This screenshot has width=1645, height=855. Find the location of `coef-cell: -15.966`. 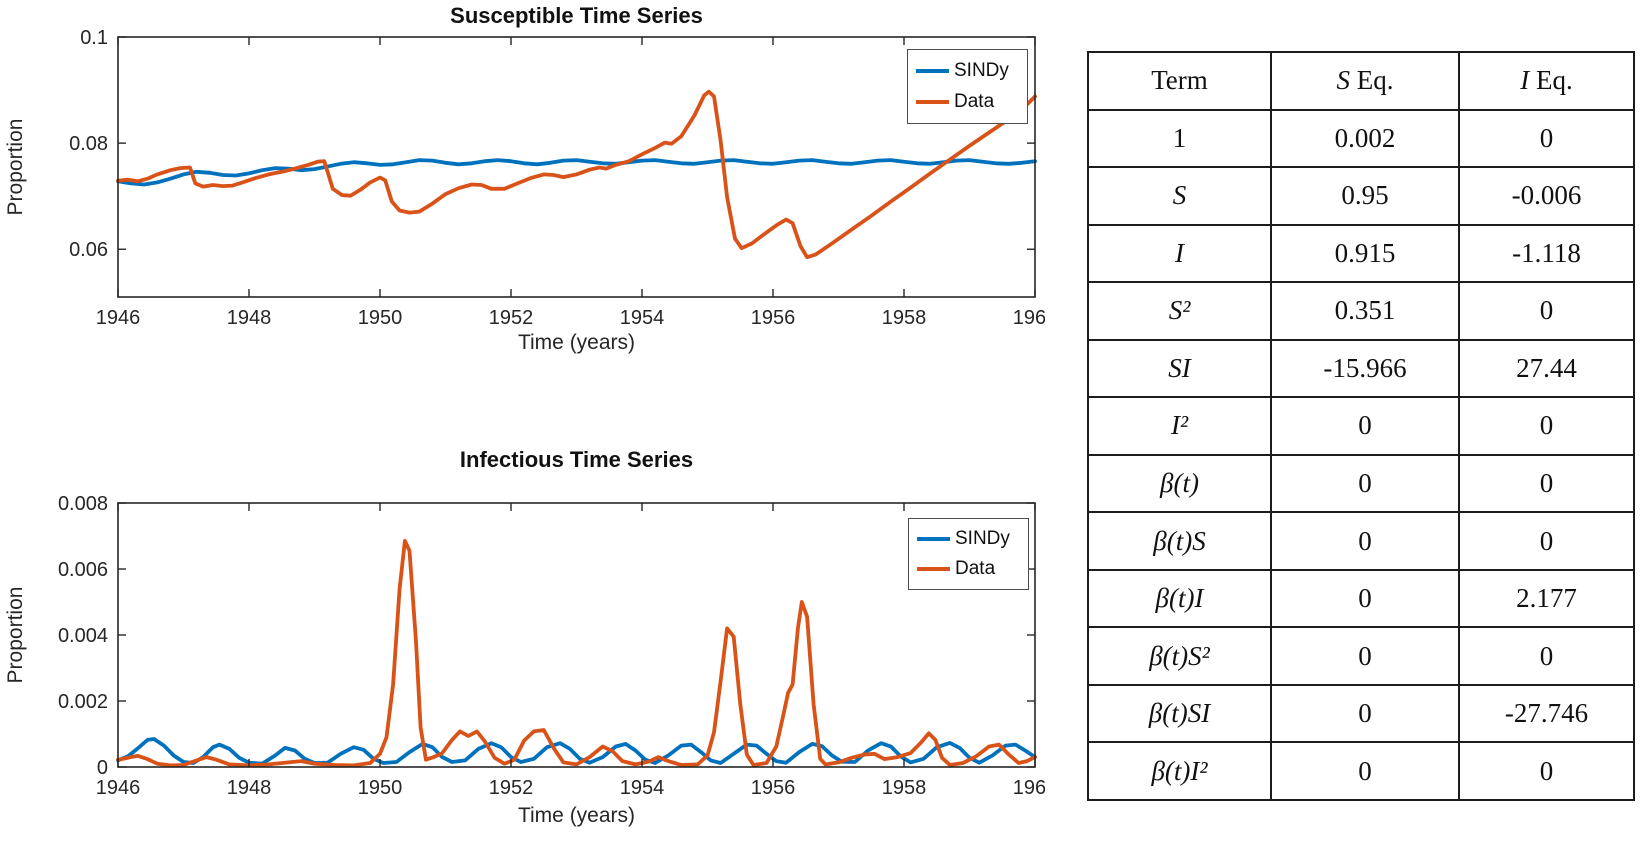

coef-cell: -15.966 is located at coordinates (1365, 368).